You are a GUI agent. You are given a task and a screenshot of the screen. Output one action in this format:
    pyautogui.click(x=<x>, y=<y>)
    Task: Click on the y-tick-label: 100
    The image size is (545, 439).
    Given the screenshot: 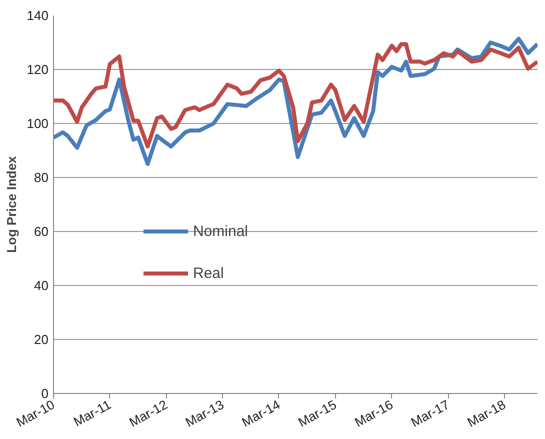 What is the action you would take?
    pyautogui.click(x=37, y=123)
    